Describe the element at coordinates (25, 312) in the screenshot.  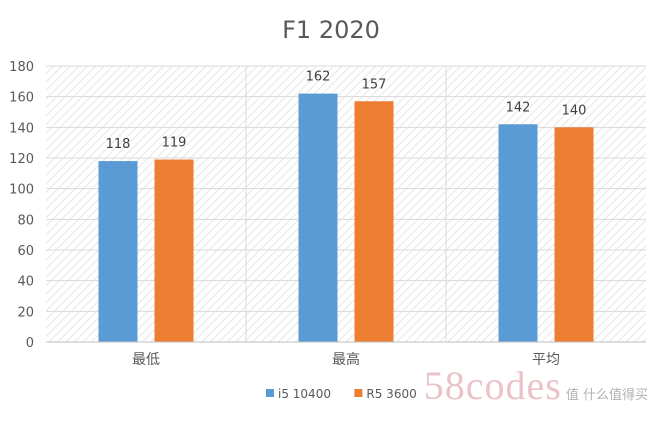
I see `y-tick-label: 20` at that location.